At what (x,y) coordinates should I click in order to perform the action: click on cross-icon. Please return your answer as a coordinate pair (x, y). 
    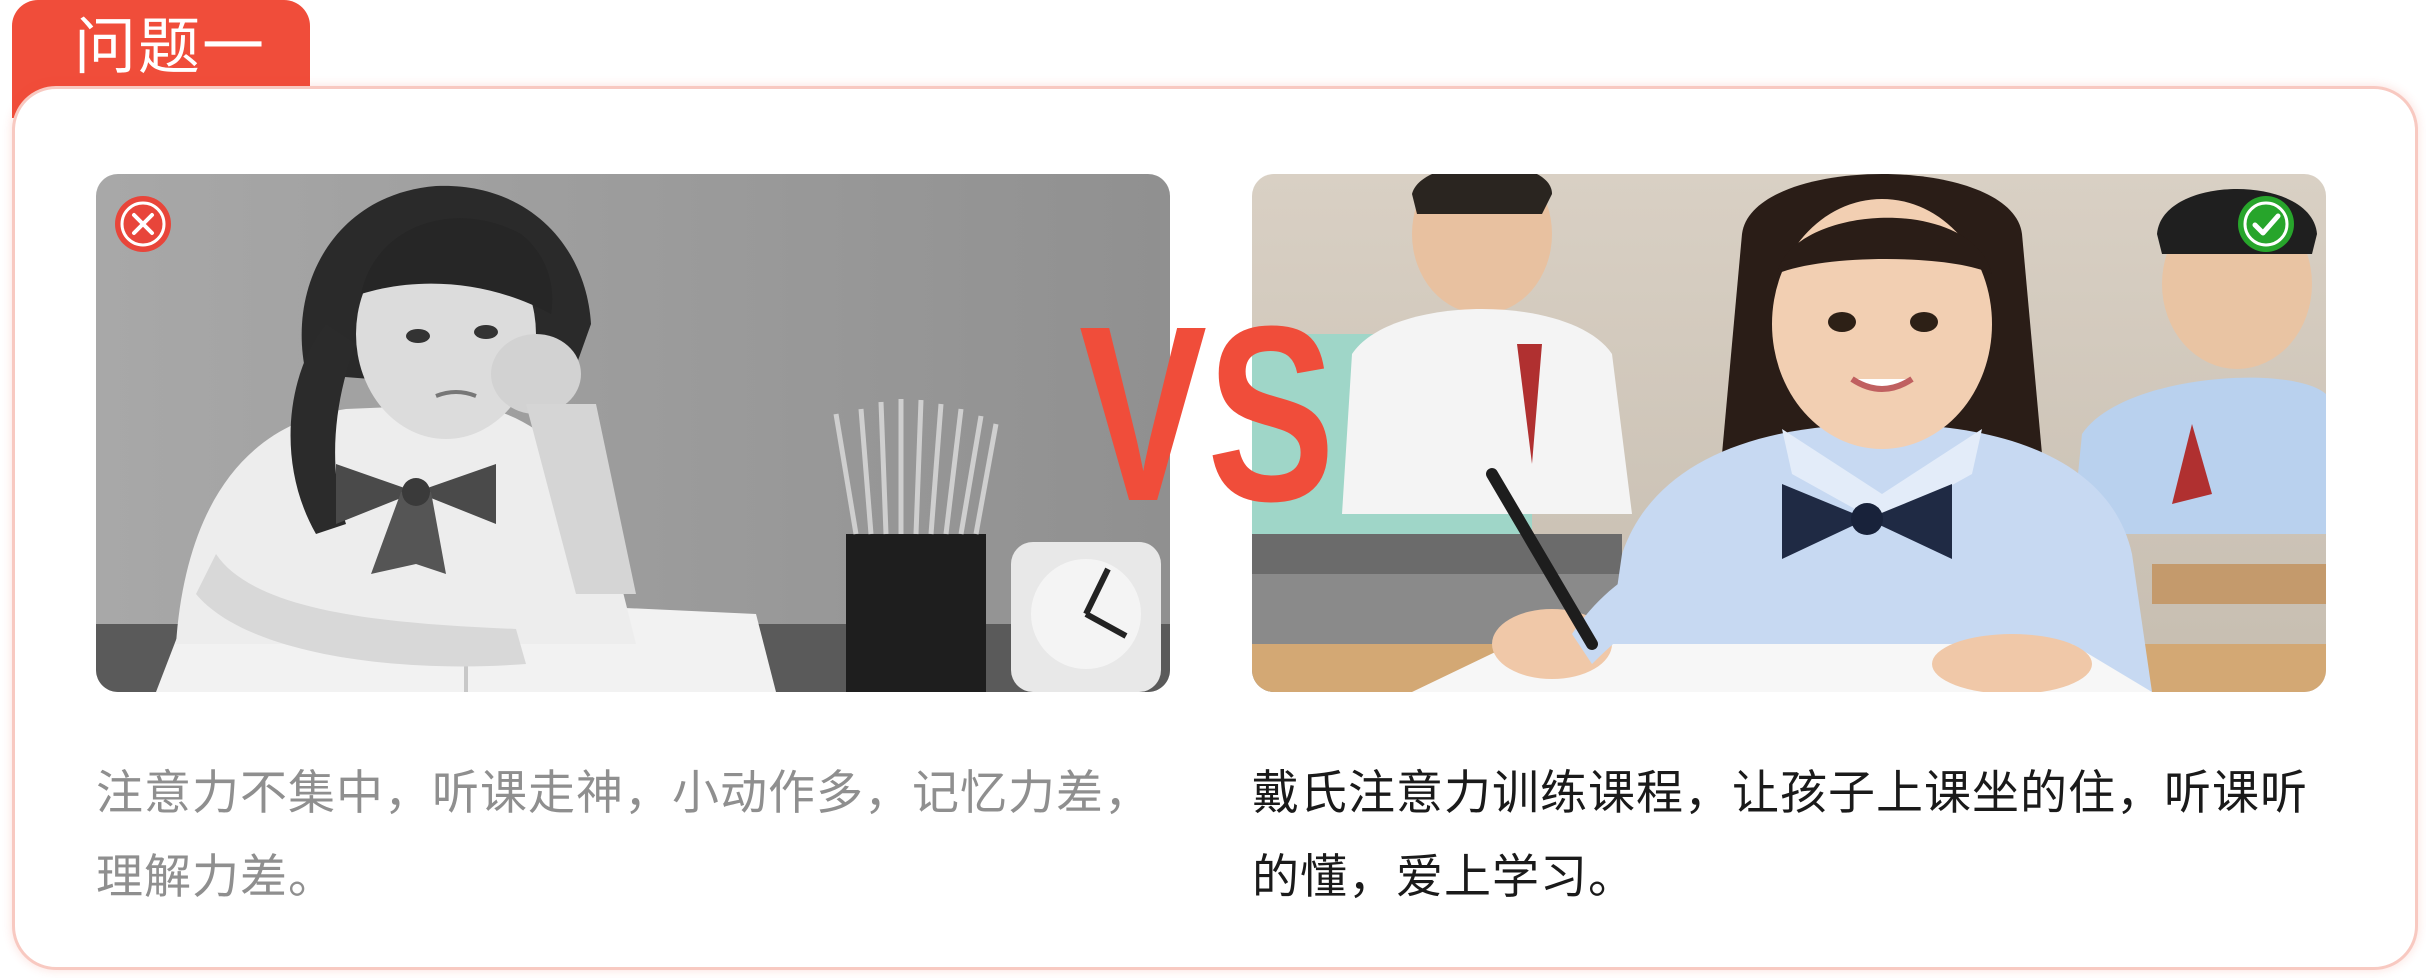
    Looking at the image, I should click on (143, 224).